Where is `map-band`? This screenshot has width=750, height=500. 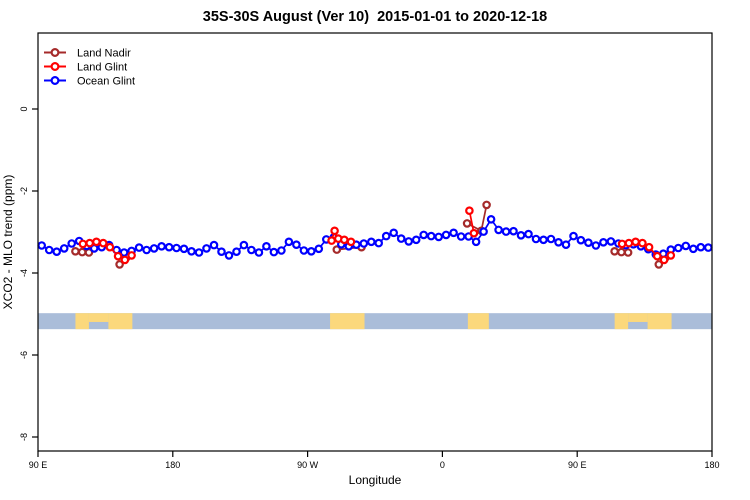 map-band is located at coordinates (375, 321).